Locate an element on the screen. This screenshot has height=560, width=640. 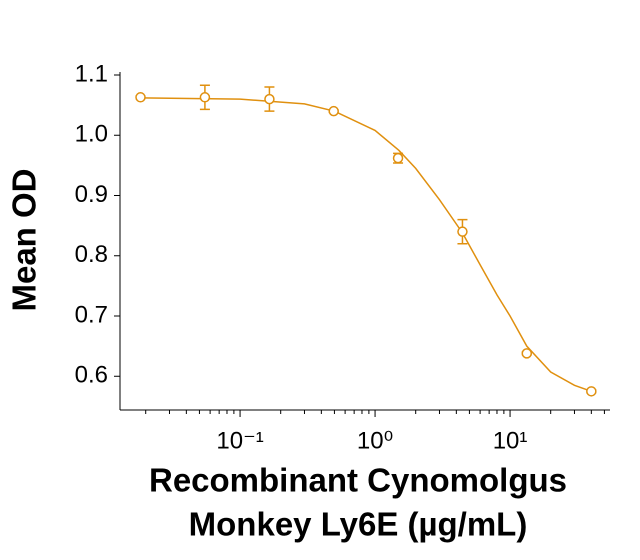
y-tick-label: 1.0 is located at coordinates (91, 134).